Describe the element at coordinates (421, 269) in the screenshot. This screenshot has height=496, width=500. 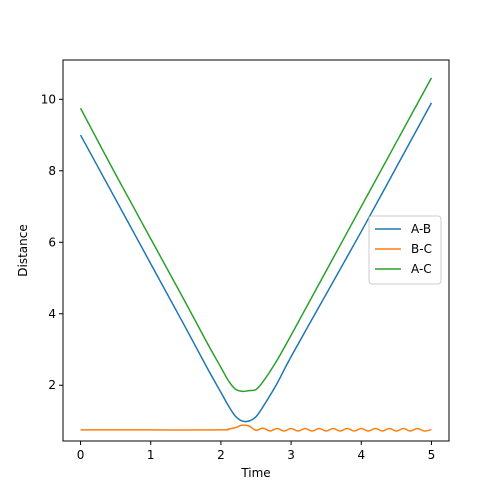
I see `legend-label-a-c: A-C` at that location.